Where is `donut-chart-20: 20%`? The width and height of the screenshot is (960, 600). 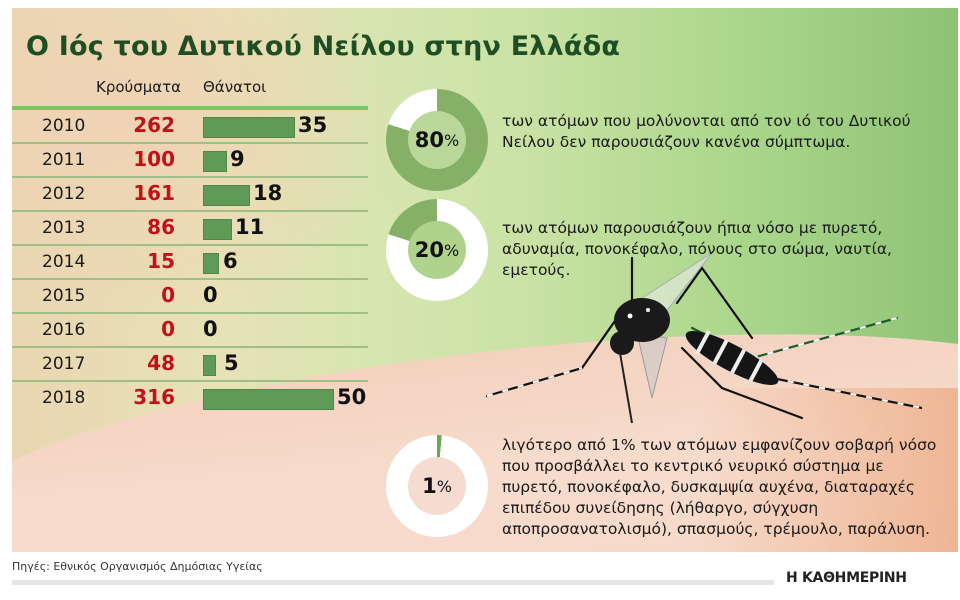 donut-chart-20: 20% is located at coordinates (437, 250).